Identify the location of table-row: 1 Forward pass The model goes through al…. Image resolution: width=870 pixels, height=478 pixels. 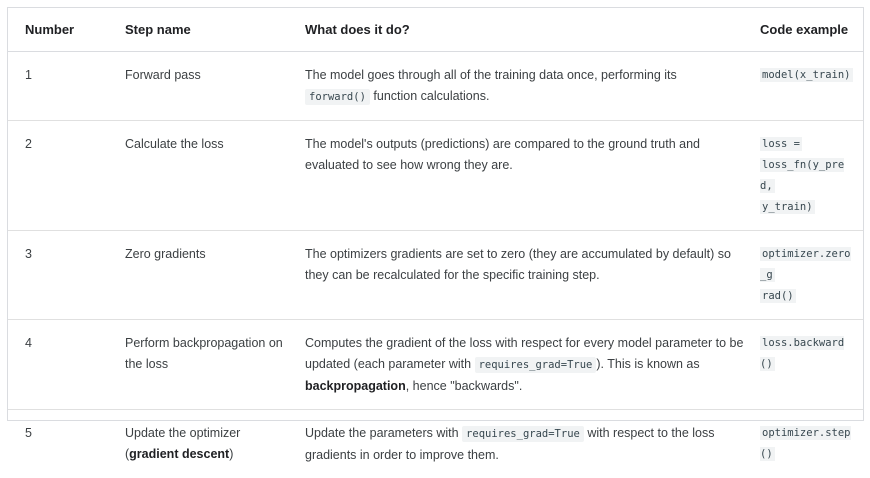
(435, 86).